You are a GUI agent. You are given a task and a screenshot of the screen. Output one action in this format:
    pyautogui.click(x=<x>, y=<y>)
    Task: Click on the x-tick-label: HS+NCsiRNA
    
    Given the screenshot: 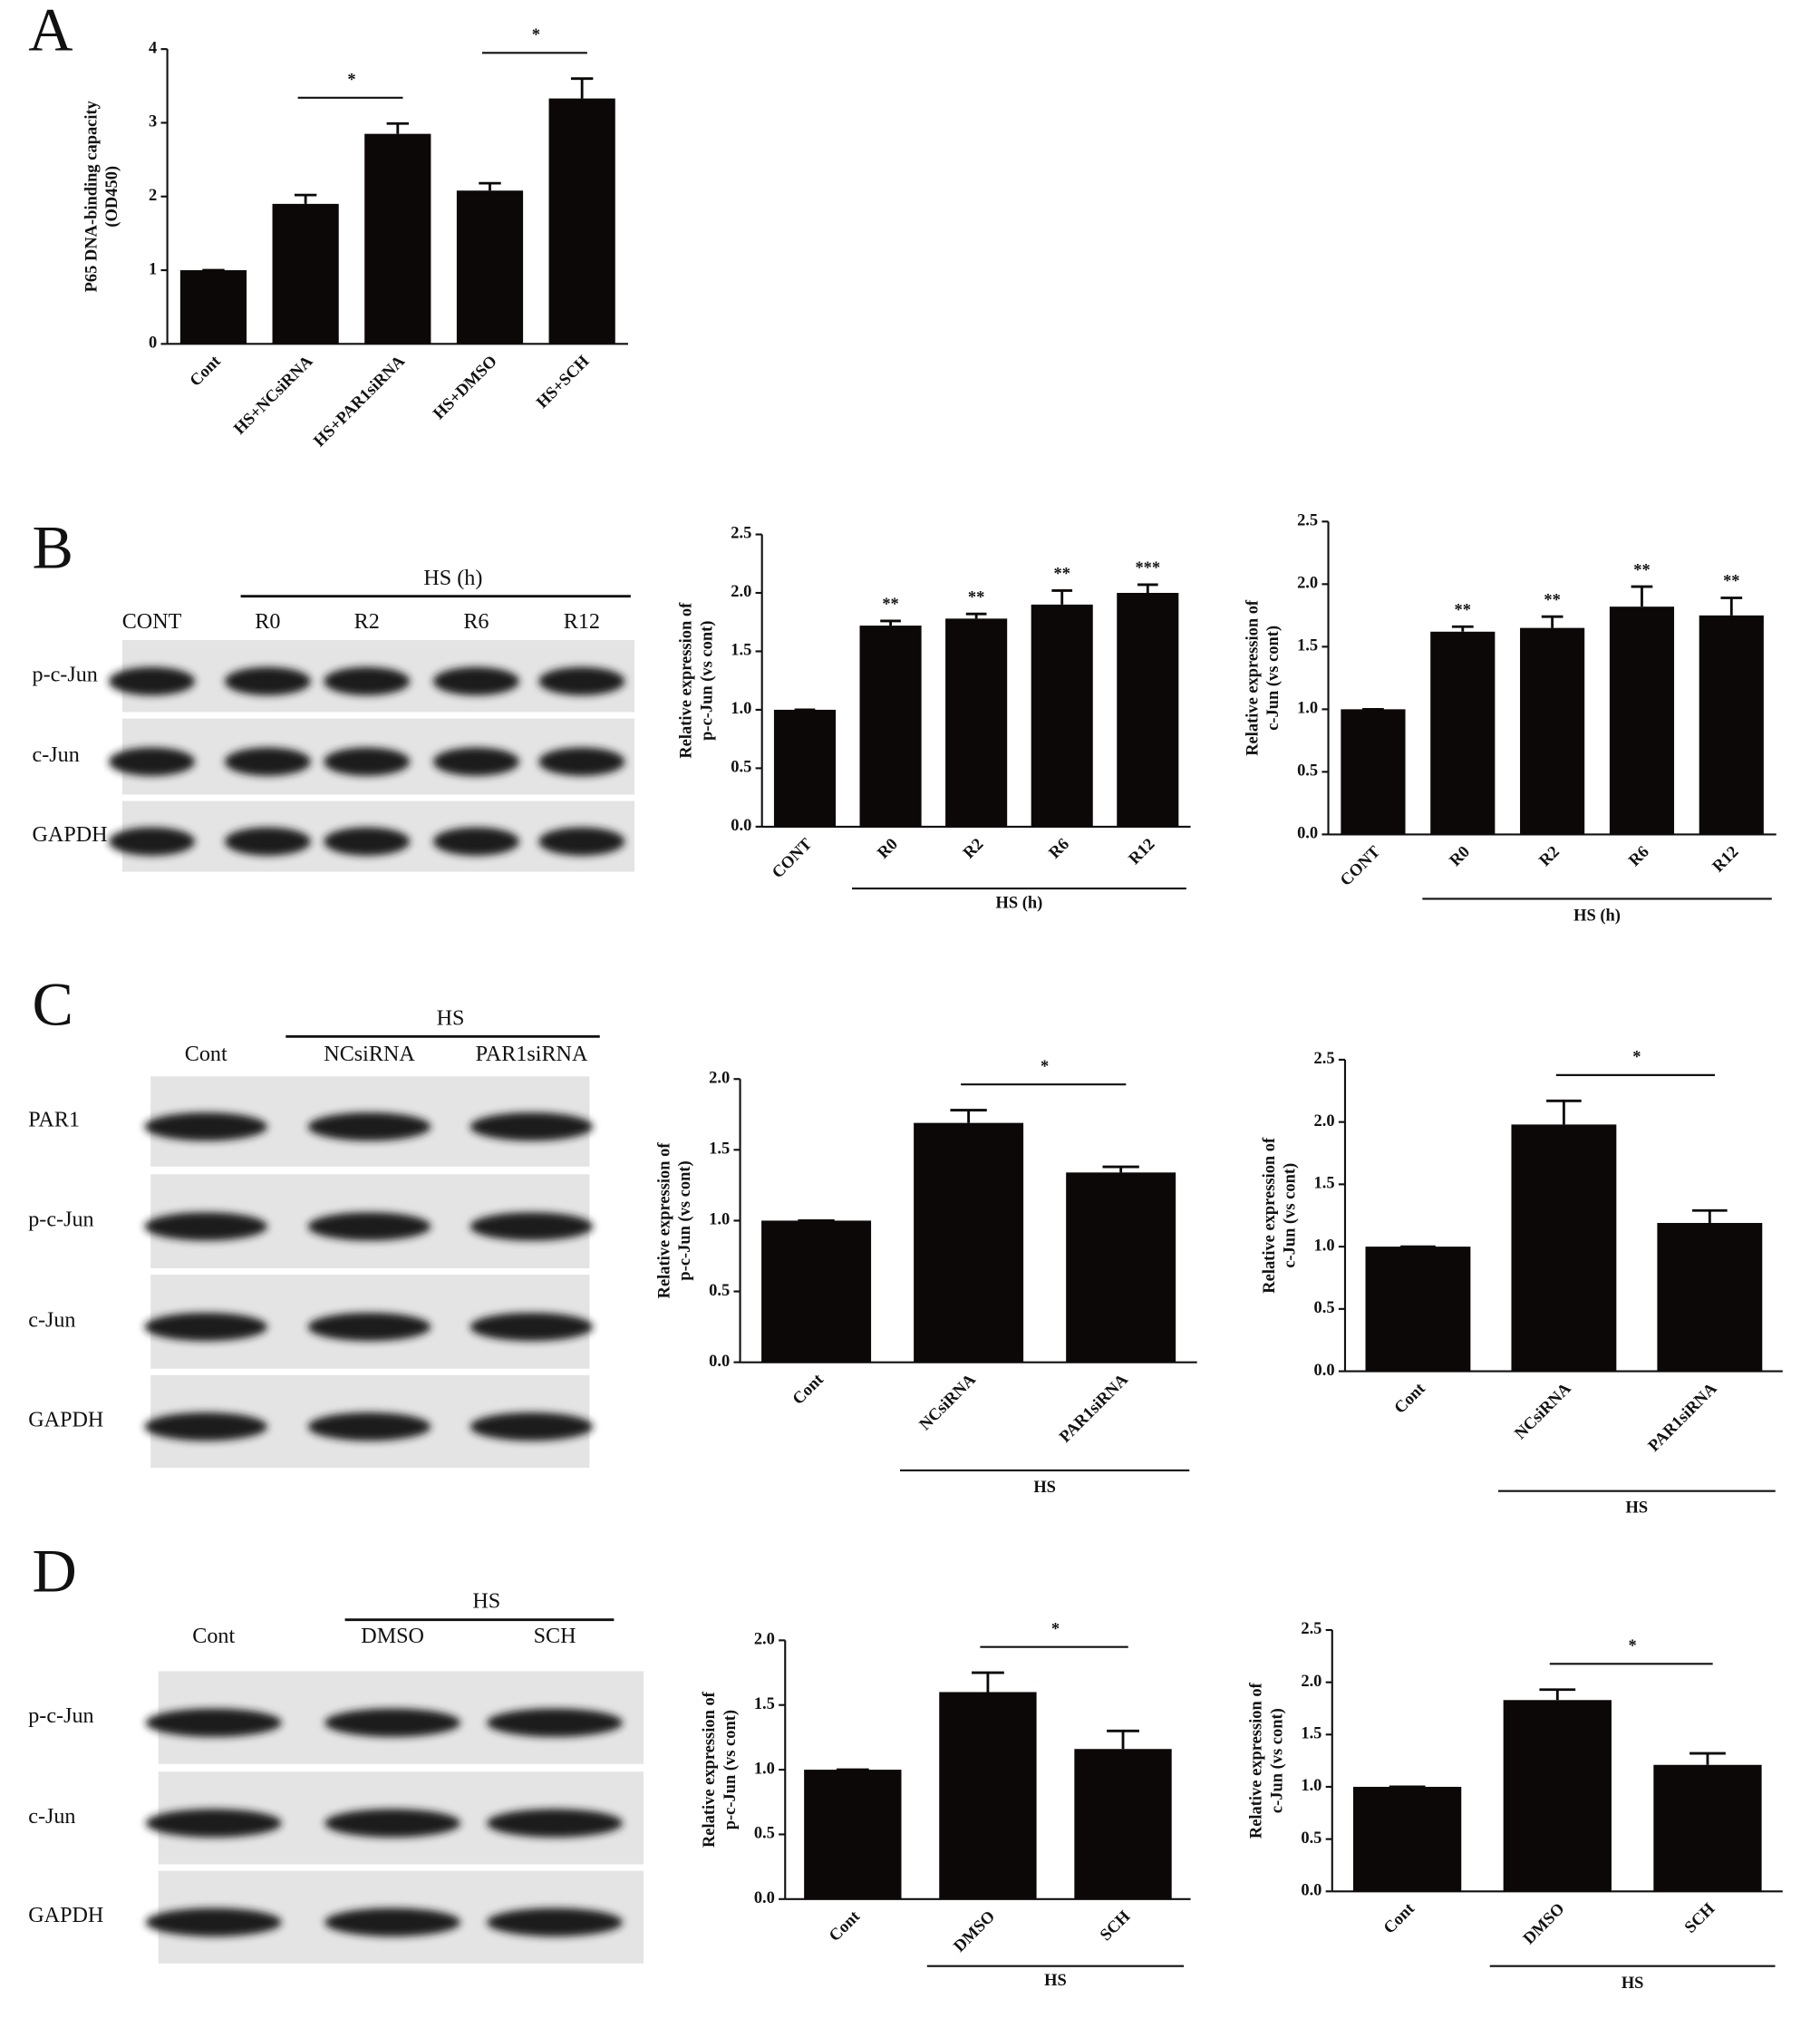 What is the action you would take?
    pyautogui.click(x=273, y=395)
    